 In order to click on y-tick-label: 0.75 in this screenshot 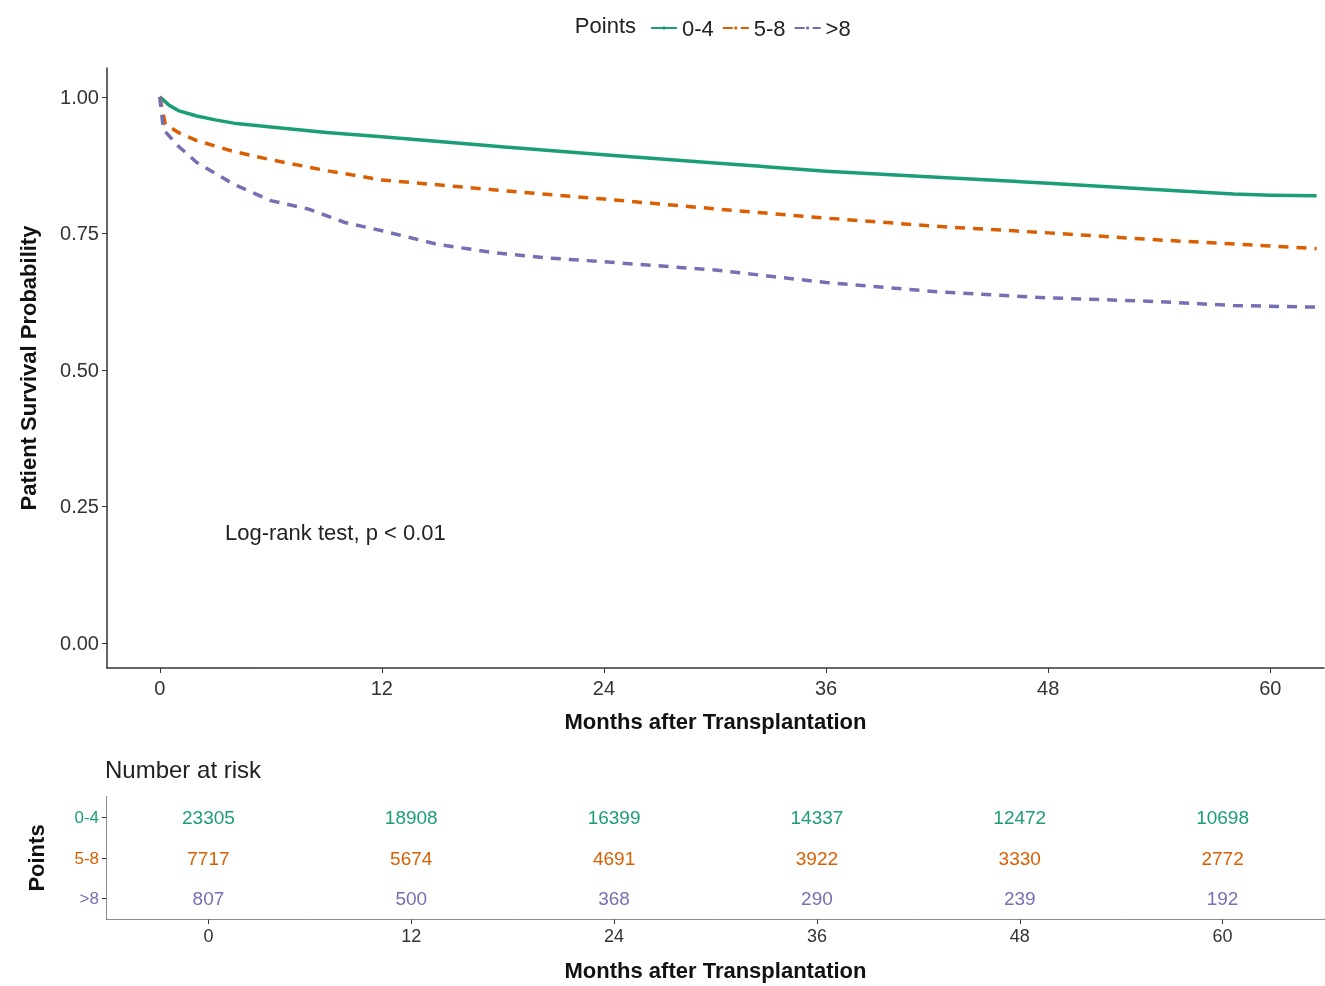, I will do `click(79, 233)`.